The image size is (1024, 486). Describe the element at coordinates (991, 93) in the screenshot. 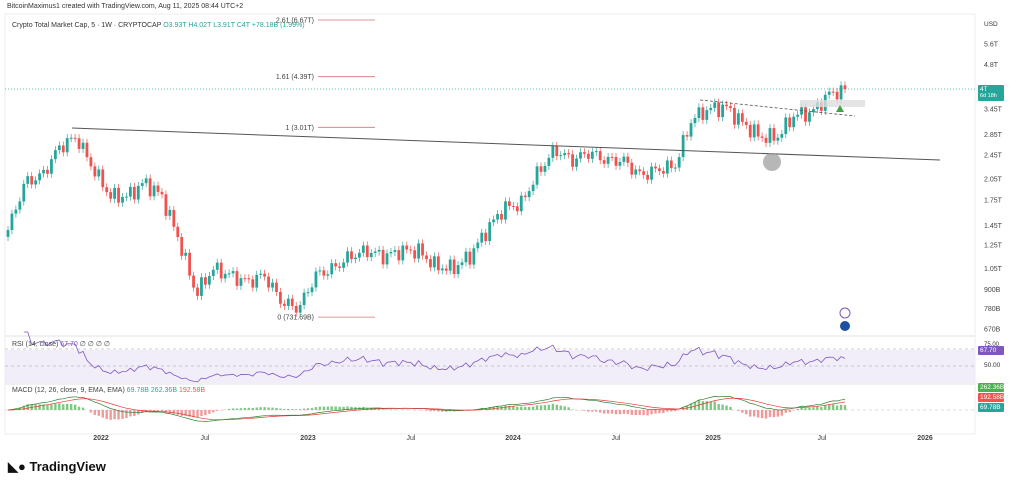

I see `last-price-badge: 4T 6d 18h` at that location.